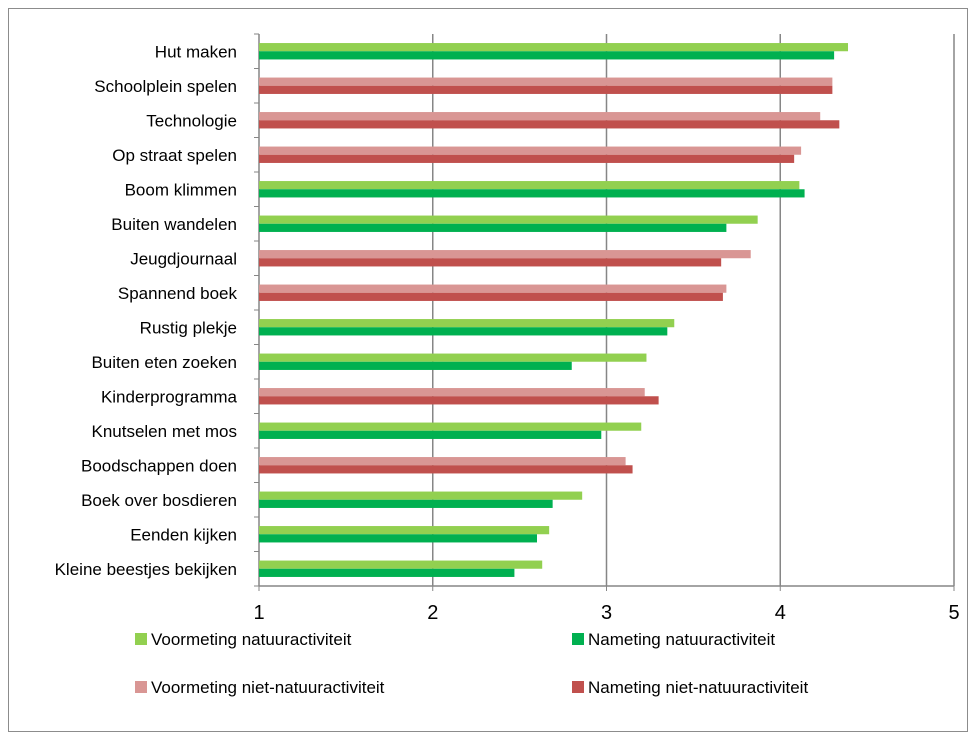  I want to click on category-label: Schoolplein spelen, so click(165, 86).